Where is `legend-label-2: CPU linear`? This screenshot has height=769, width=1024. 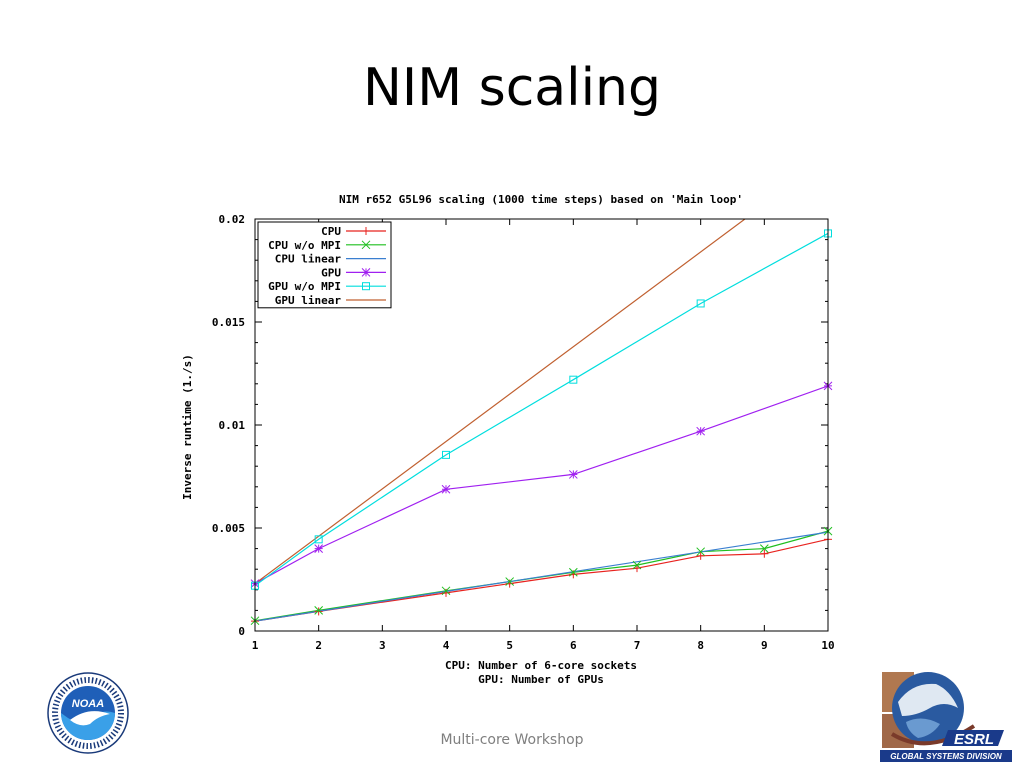 legend-label-2: CPU linear is located at coordinates (308, 259).